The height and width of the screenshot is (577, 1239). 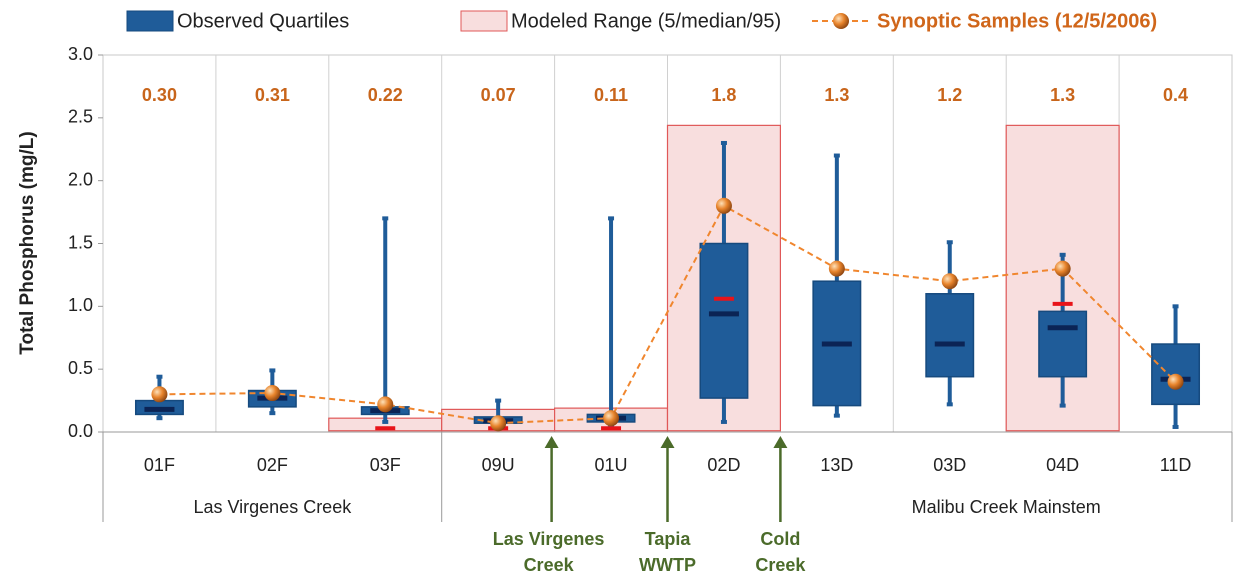 I want to click on annotation-text: Cold, so click(x=780, y=539).